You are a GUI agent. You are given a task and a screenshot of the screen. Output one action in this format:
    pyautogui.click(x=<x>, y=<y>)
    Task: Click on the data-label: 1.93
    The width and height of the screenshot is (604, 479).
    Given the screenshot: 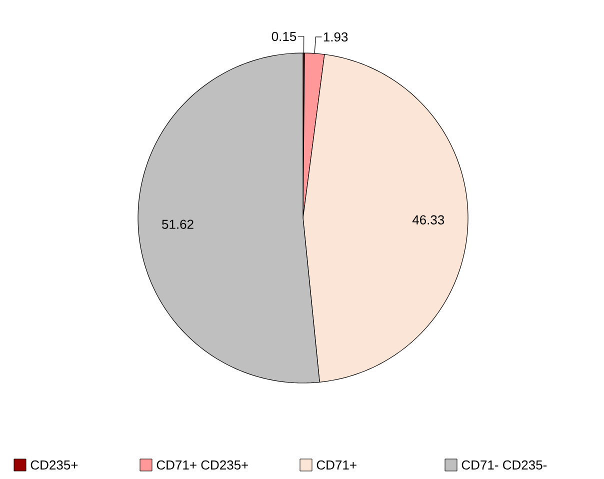 What is the action you would take?
    pyautogui.click(x=336, y=37)
    